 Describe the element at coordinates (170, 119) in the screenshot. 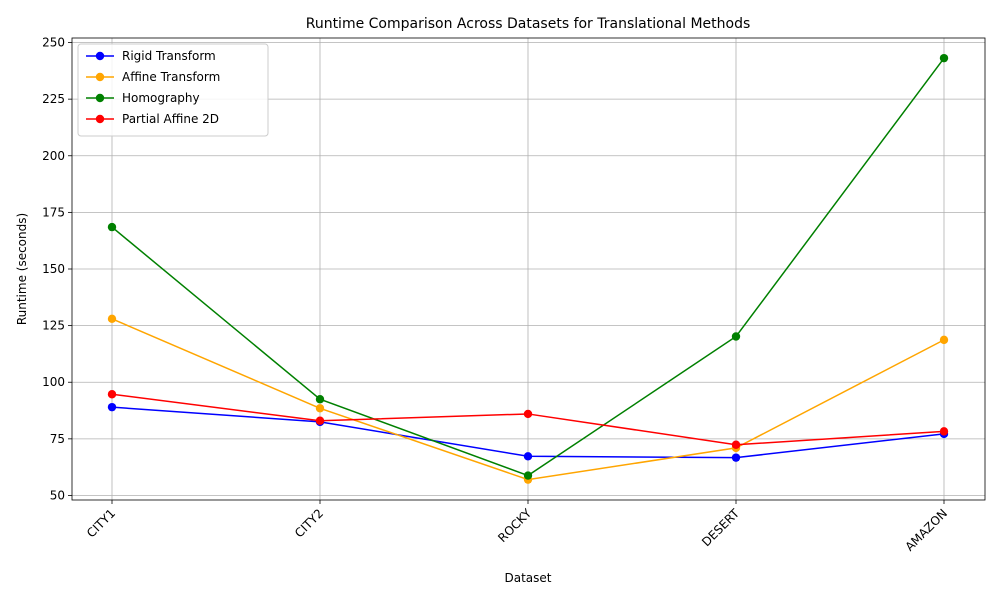

I see `legend-label: Partial Affine 2D` at that location.